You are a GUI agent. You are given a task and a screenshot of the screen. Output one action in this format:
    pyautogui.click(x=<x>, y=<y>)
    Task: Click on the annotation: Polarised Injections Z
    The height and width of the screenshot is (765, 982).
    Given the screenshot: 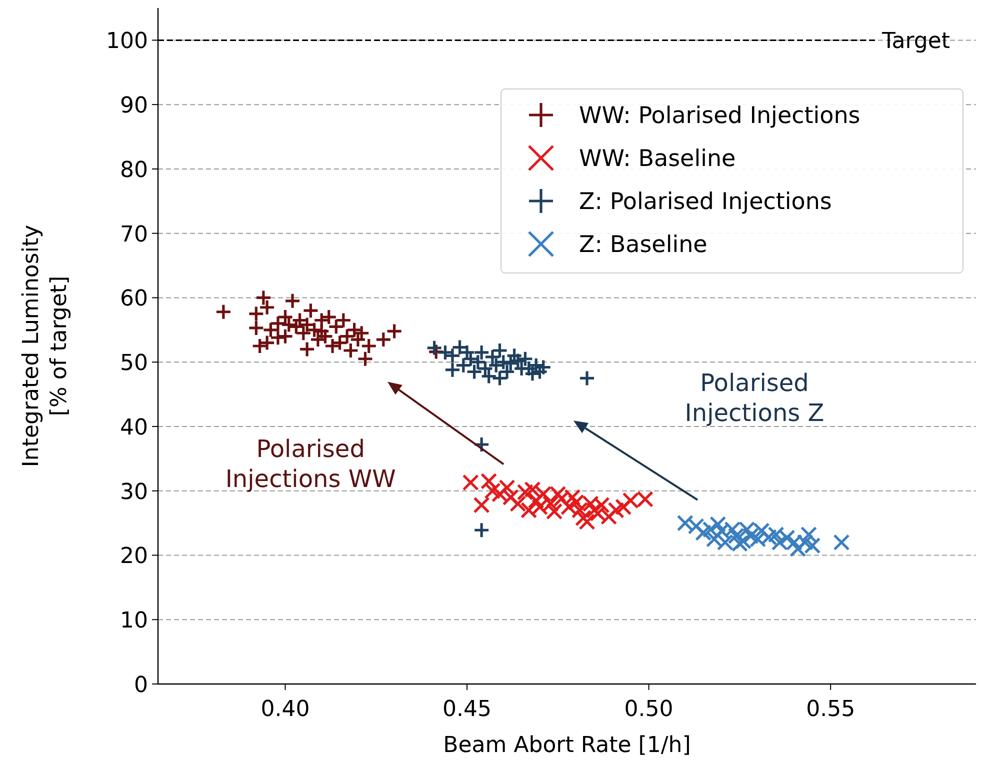 What is the action you would take?
    pyautogui.click(x=754, y=397)
    